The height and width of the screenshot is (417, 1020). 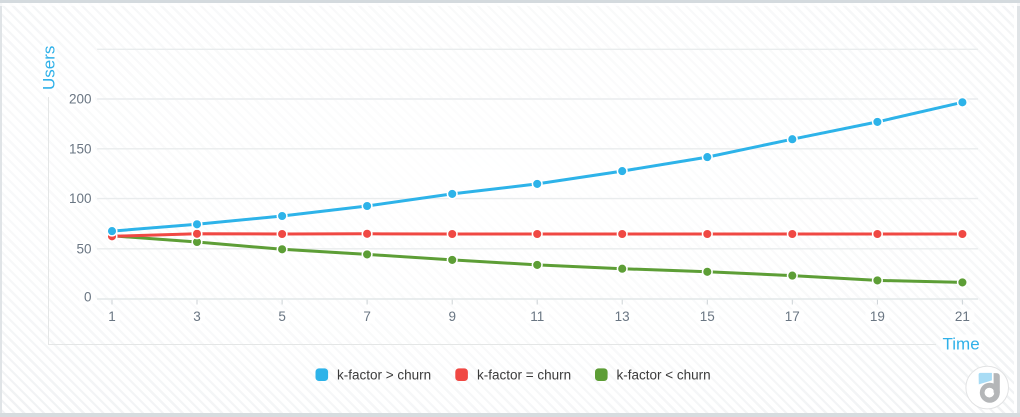 I want to click on svg-text: 5, so click(x=282, y=316).